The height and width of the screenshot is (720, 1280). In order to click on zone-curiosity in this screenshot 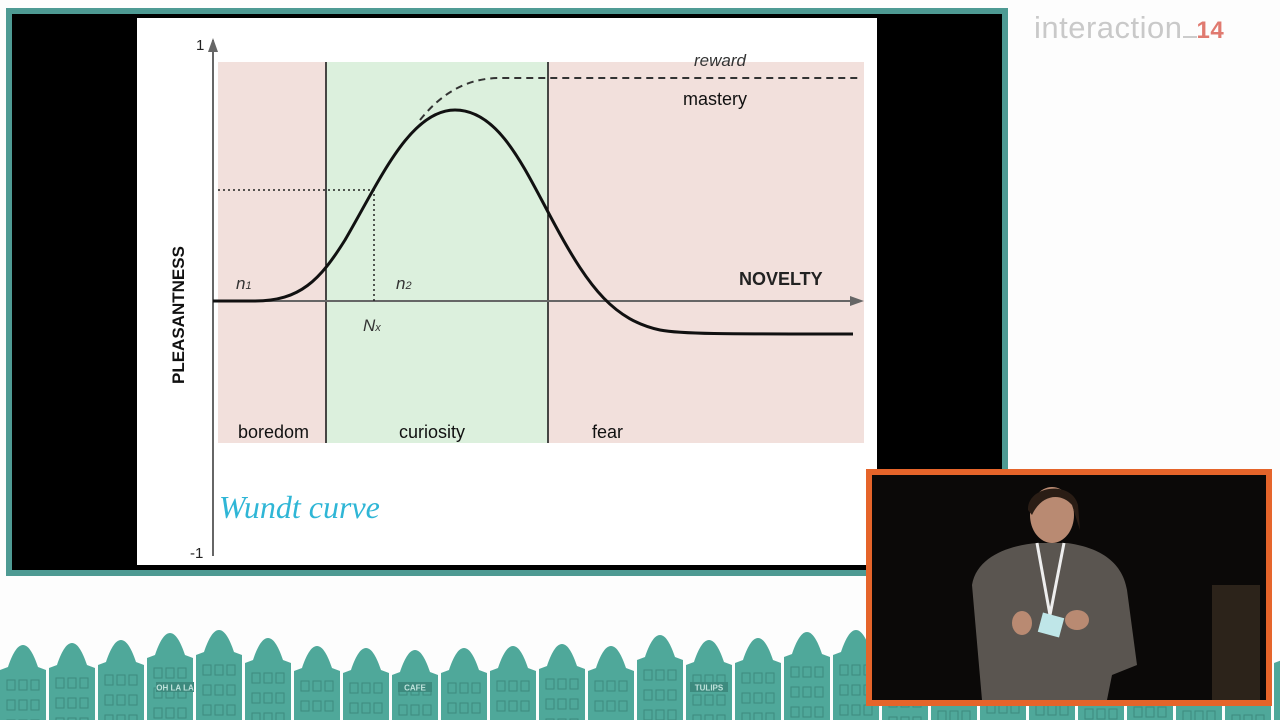, I will do `click(437, 252)`.